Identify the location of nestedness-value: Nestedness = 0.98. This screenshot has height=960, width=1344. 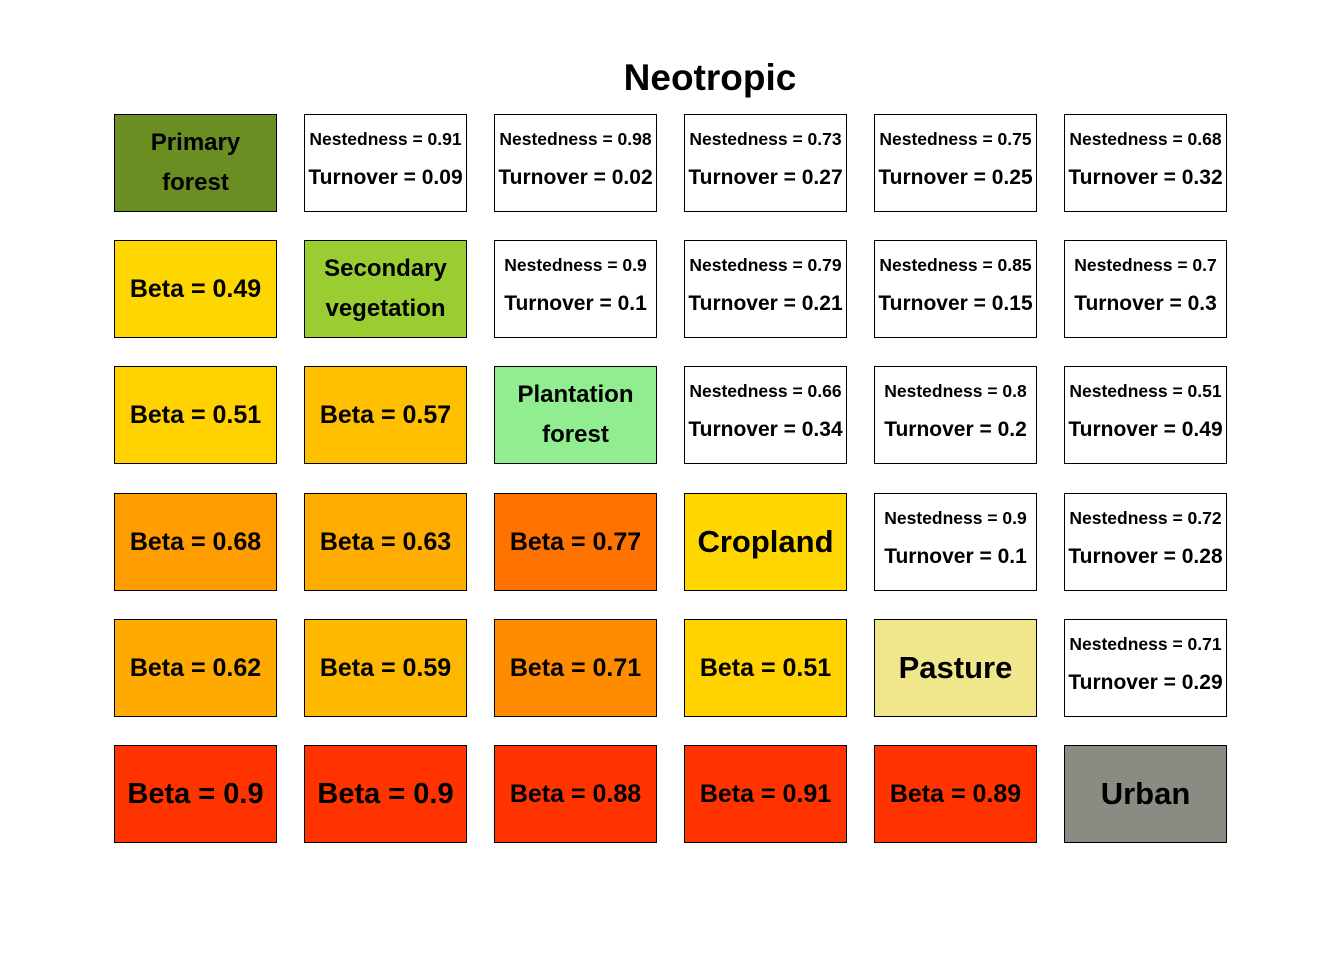
(575, 138).